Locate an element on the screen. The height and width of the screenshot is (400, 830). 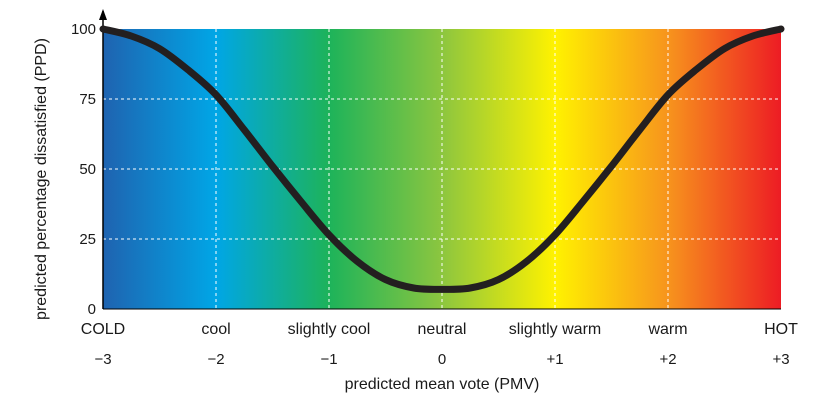
x-category-label: HOT is located at coordinates (781, 329).